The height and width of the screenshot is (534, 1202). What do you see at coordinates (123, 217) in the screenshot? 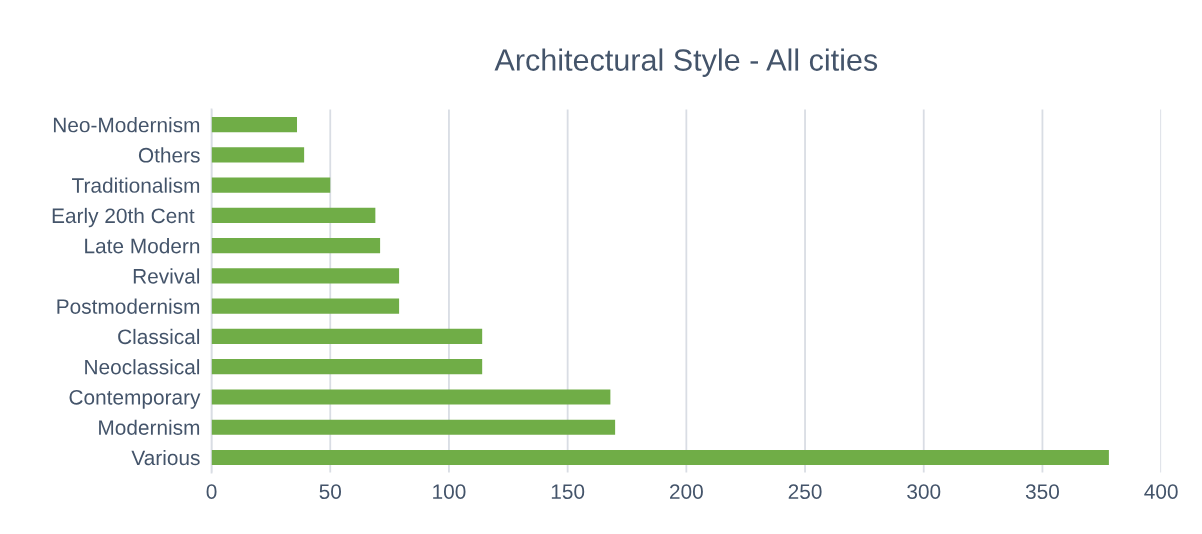
I see `y-tick-label: Early 20th Cent` at bounding box center [123, 217].